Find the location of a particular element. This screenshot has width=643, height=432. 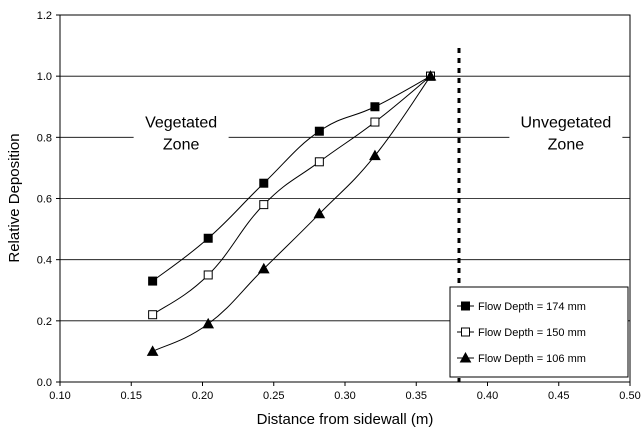

y-tick-label: 0.6 is located at coordinates (44, 200).